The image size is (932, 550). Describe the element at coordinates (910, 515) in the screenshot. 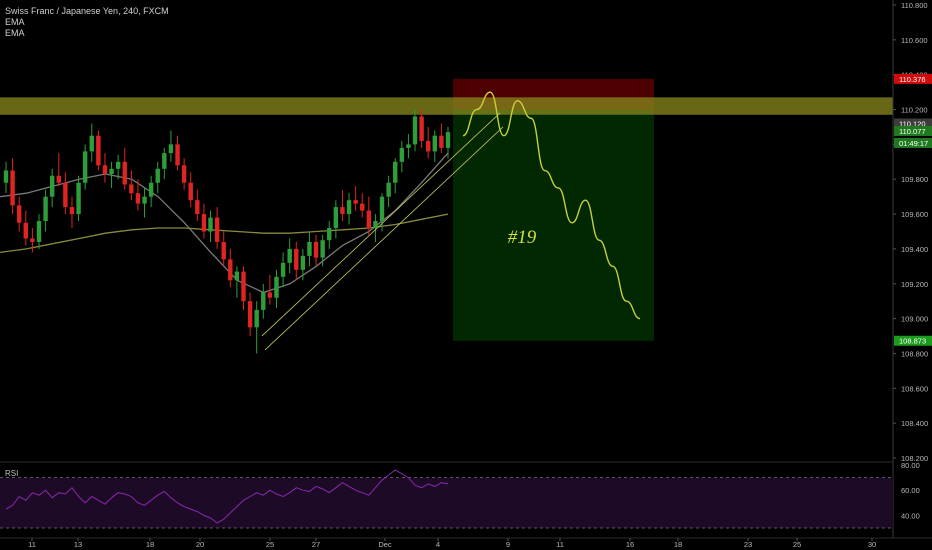

I see `rsi-tick-label: 40.00` at that location.